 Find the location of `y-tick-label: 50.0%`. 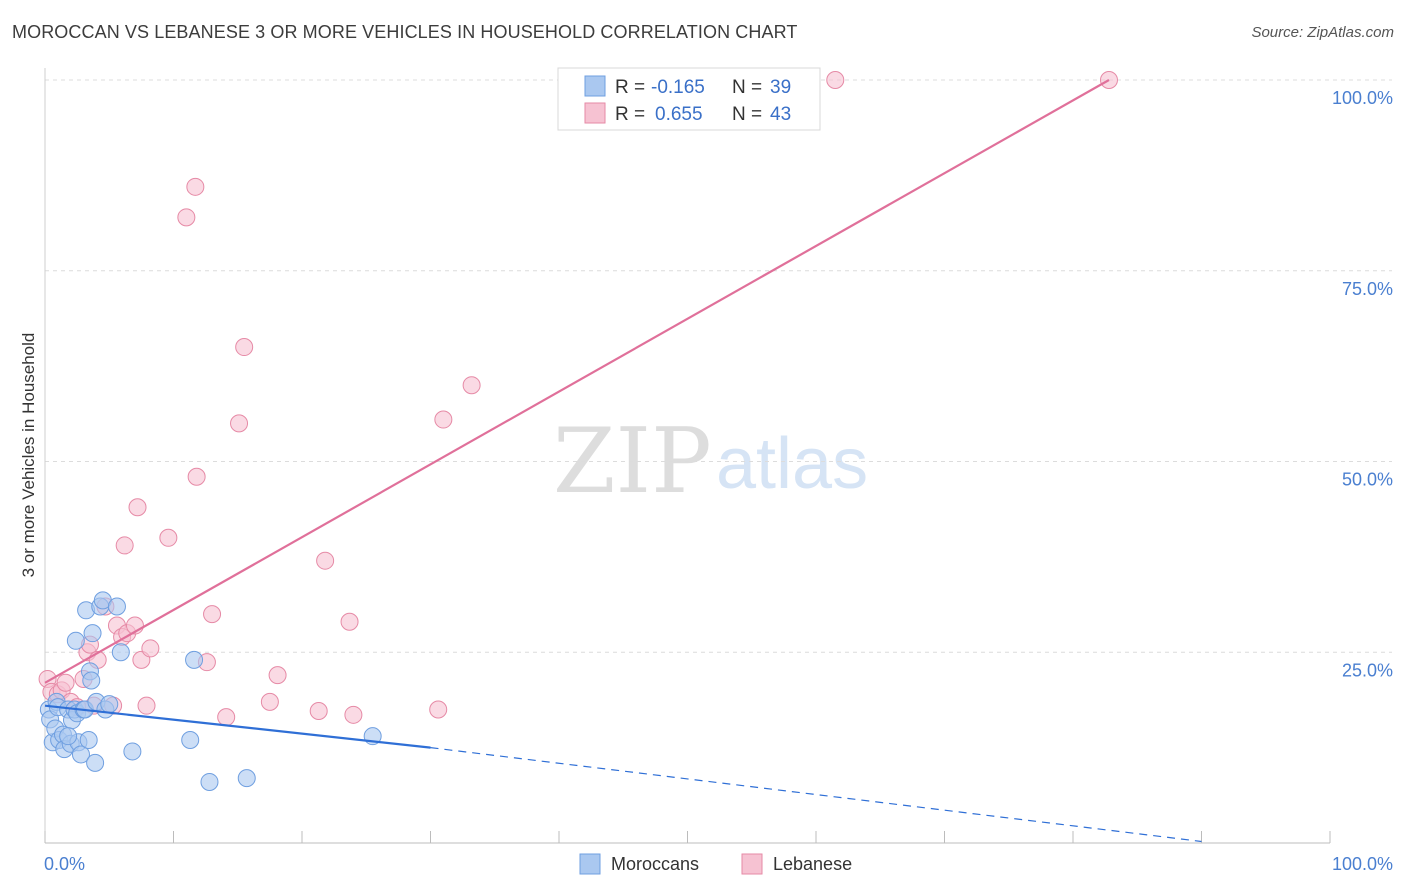

y-tick-label: 50.0% is located at coordinates (1367, 480).